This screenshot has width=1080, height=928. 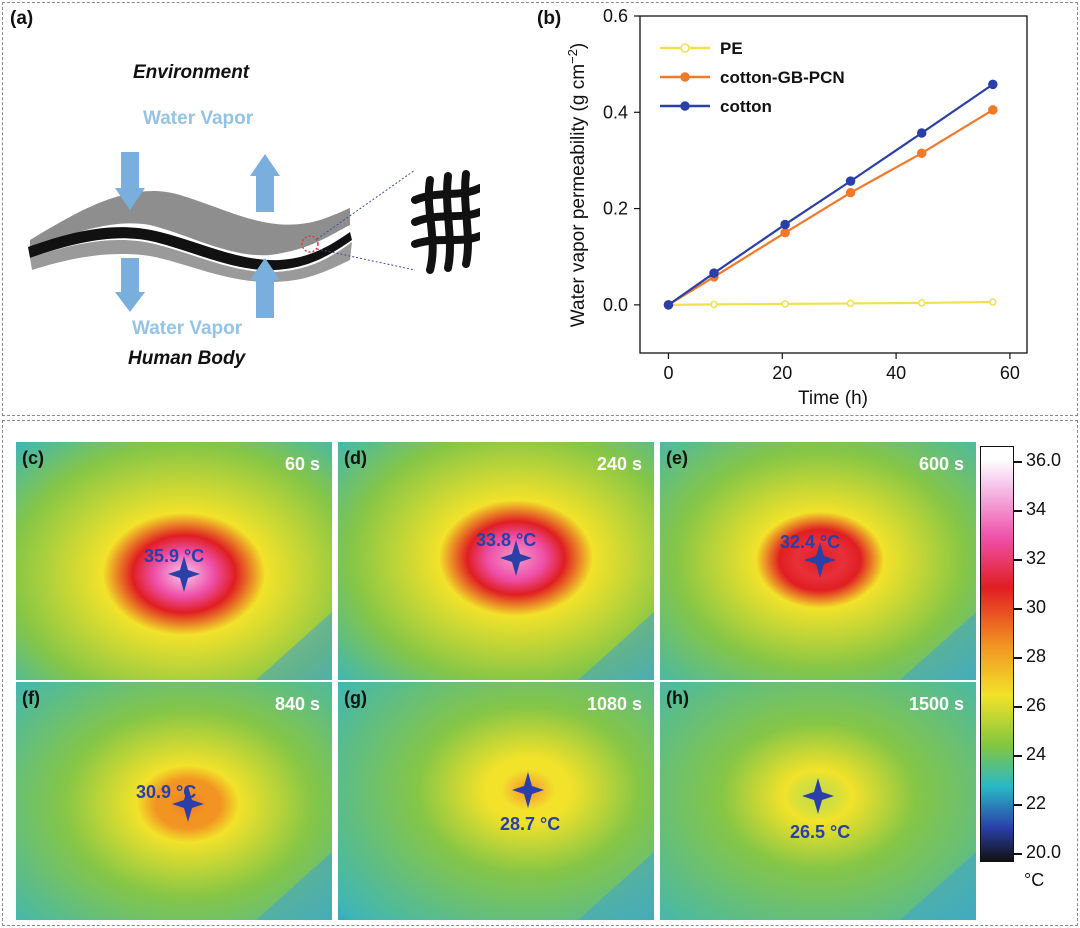 What do you see at coordinates (615, 16) in the screenshot?
I see `y-tick-label: 0.6` at bounding box center [615, 16].